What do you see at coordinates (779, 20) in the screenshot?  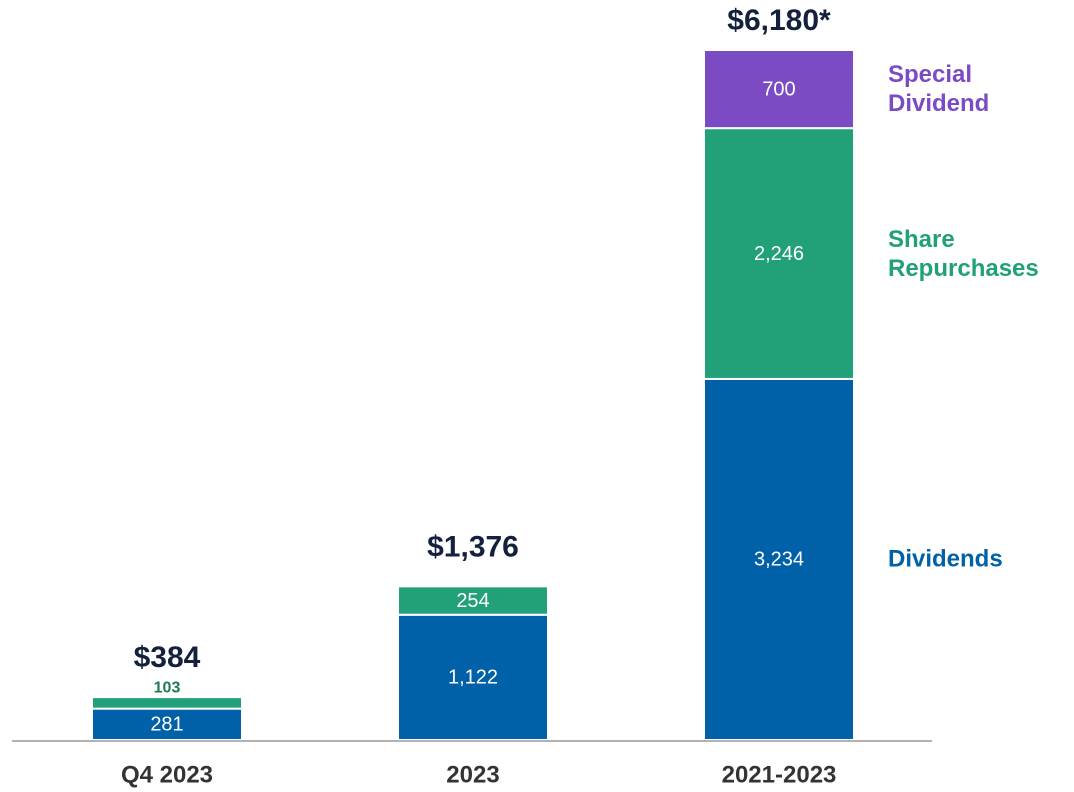 I see `total-label: $6,180*` at bounding box center [779, 20].